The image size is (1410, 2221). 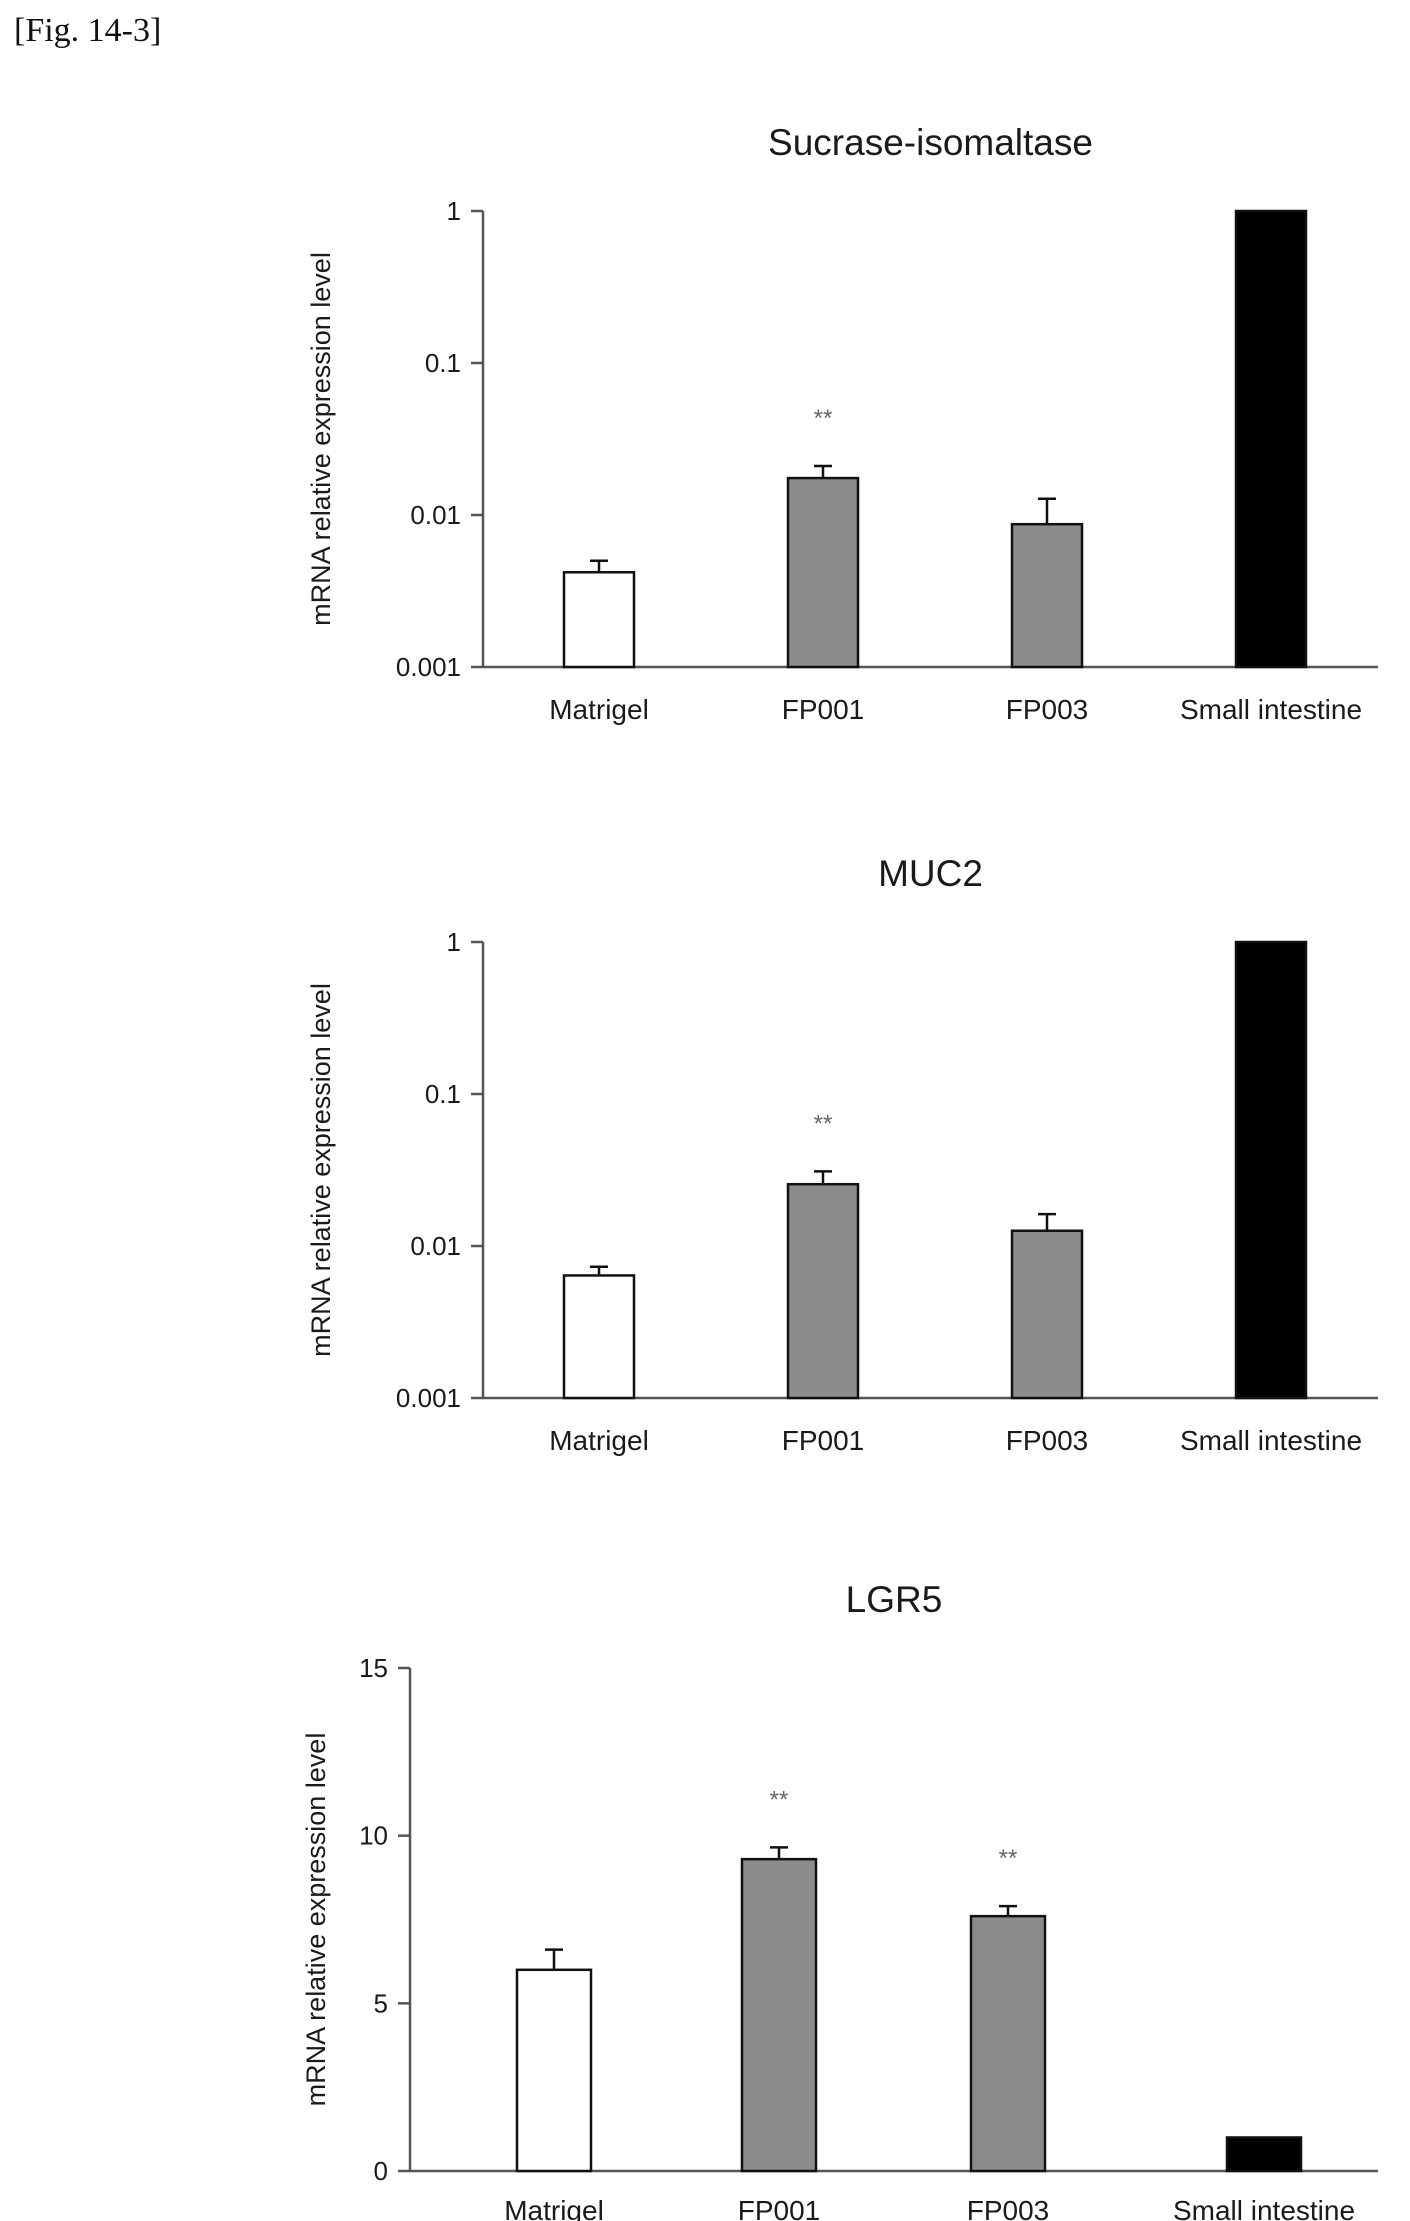 What do you see at coordinates (88, 30) in the screenshot?
I see `figure-label: [Fig. 14-3]` at bounding box center [88, 30].